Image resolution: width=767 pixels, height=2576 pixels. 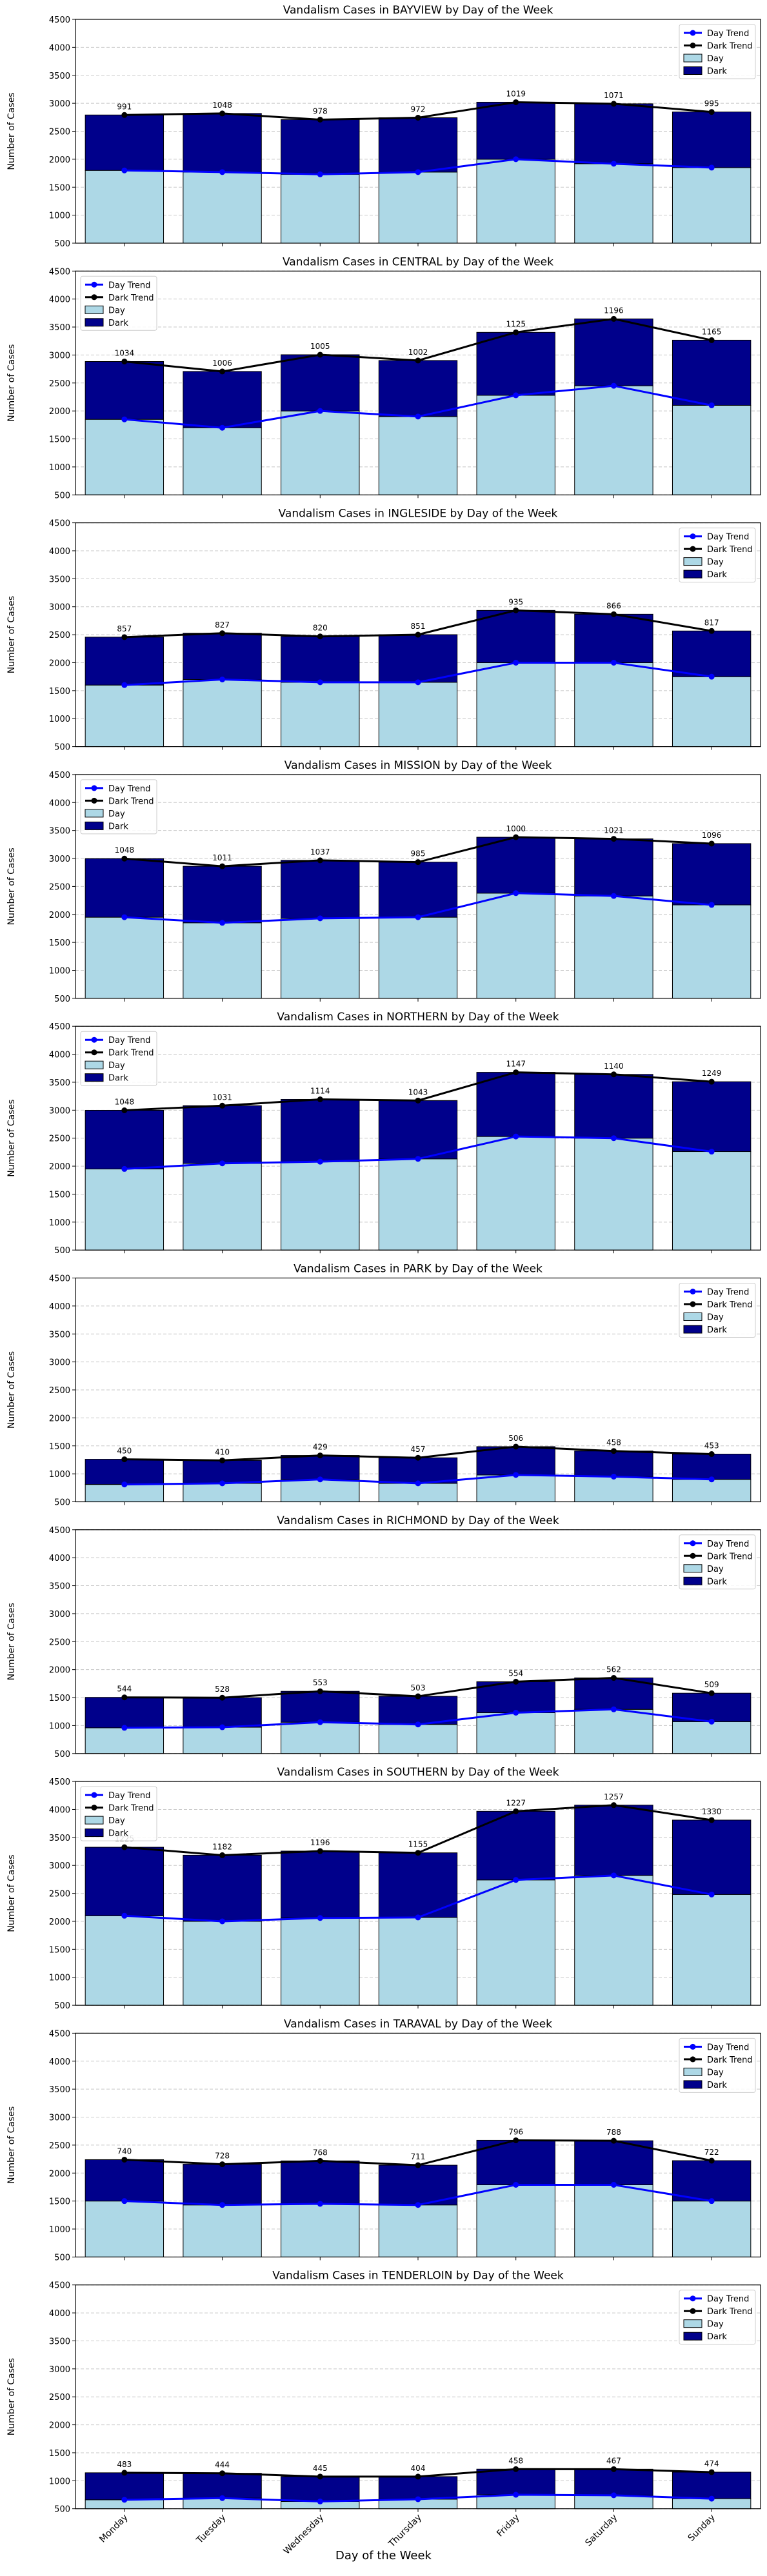 What do you see at coordinates (614, 310) in the screenshot?
I see `data-label: 1196` at bounding box center [614, 310].